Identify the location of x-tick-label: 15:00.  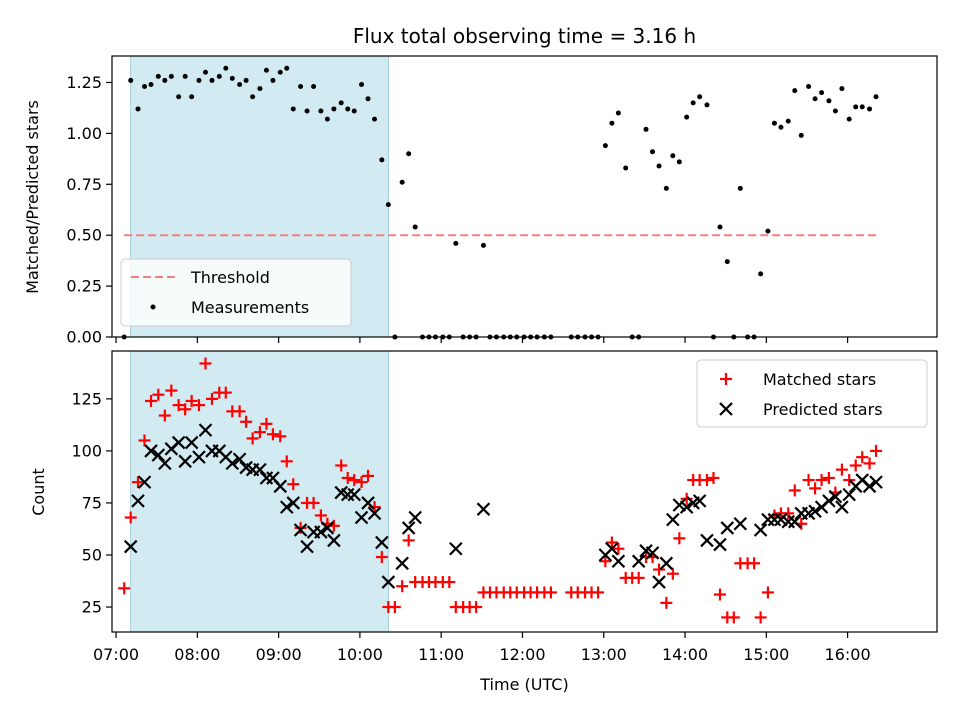
(766, 654).